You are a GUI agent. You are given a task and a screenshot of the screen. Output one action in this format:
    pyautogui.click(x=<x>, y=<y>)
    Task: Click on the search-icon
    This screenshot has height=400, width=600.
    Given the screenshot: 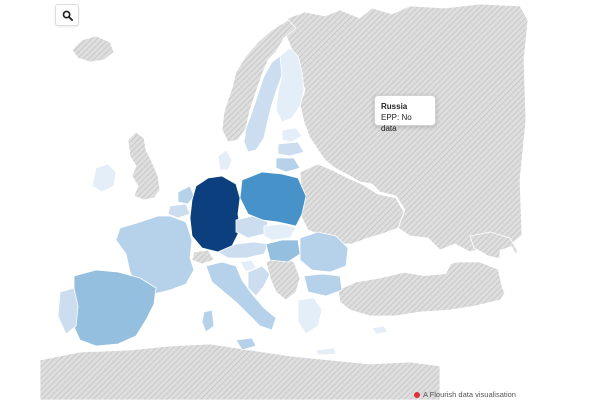 What is the action you would take?
    pyautogui.click(x=67, y=15)
    